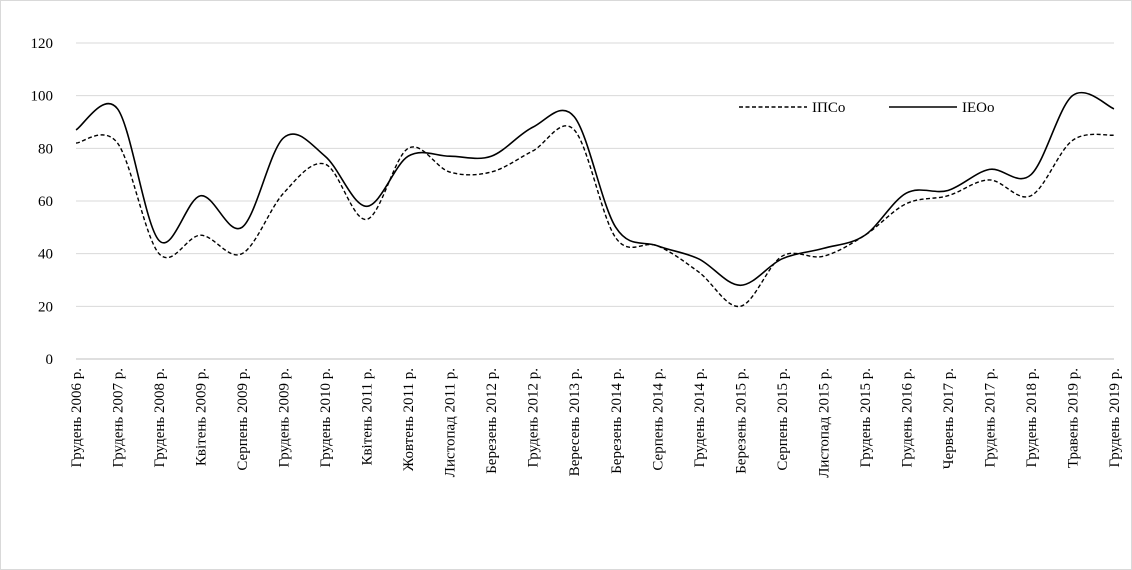 The image size is (1132, 570). I want to click on x-tick-label: Грудень 2015 р., so click(866, 418).